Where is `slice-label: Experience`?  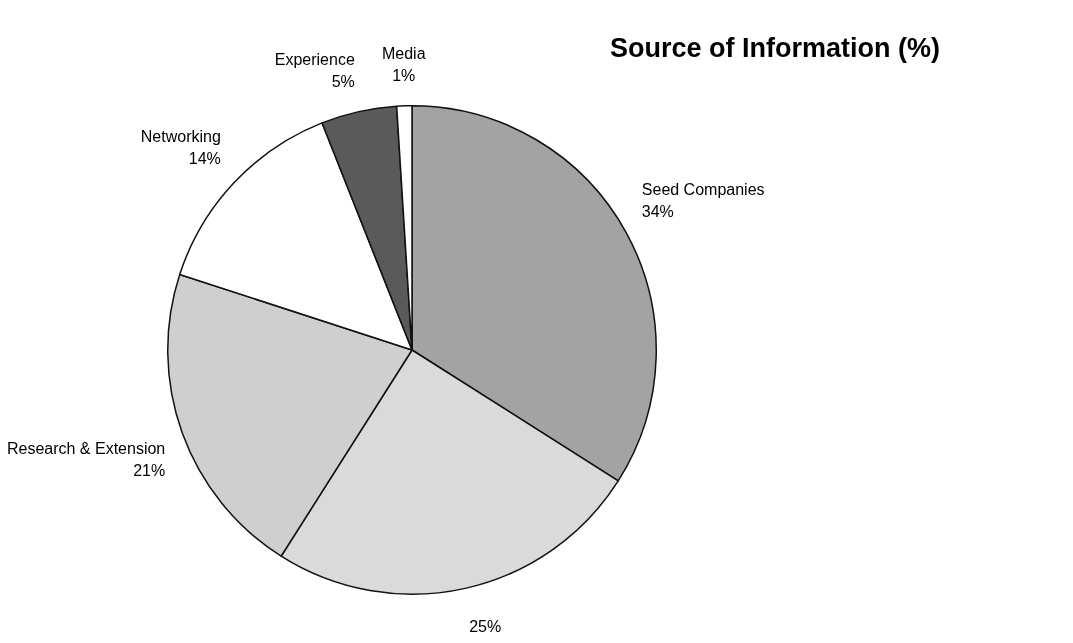
slice-label: Experience is located at coordinates (314, 60).